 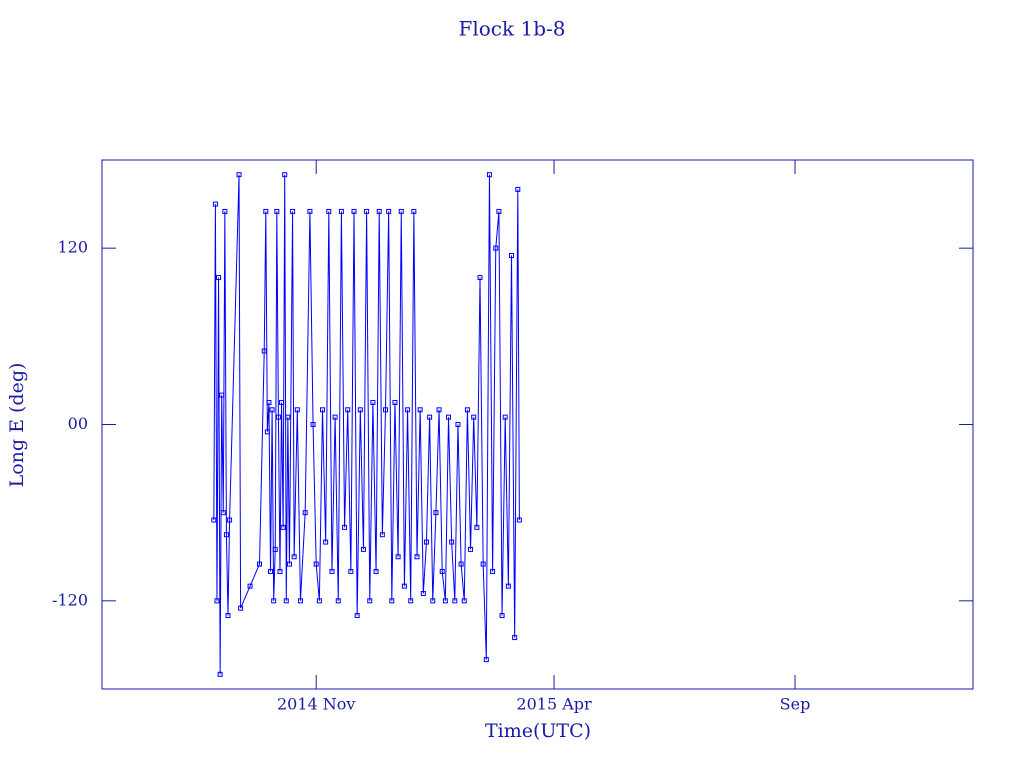 I want to click on x-tick-label: Sep, so click(x=795, y=704).